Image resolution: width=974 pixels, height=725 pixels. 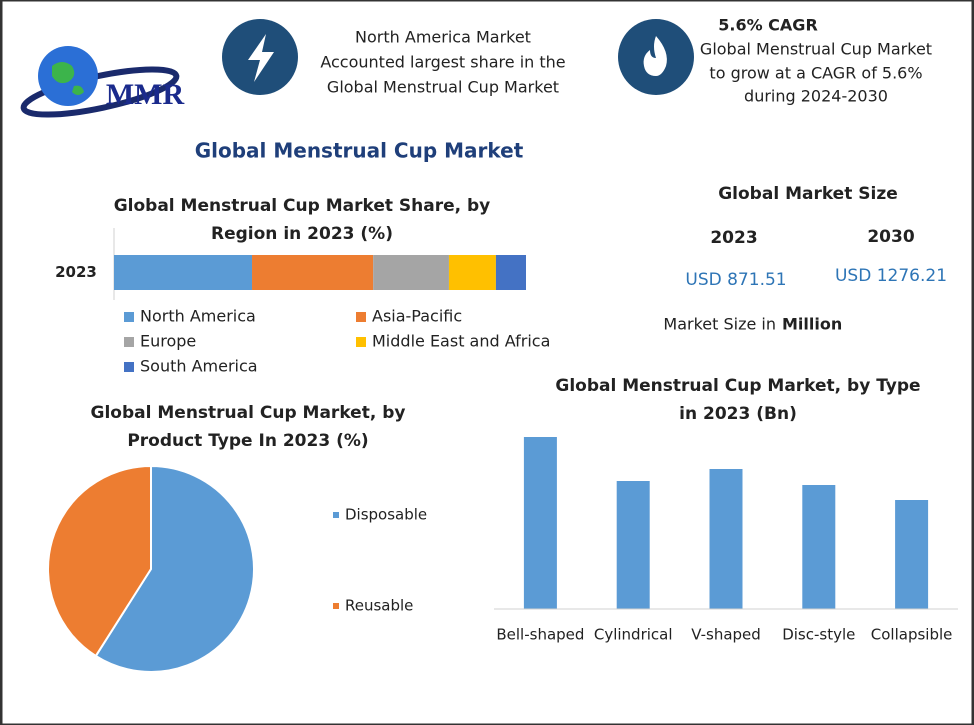 What do you see at coordinates (633, 635) in the screenshot?
I see `x-tick-label: Cylindrical` at bounding box center [633, 635].